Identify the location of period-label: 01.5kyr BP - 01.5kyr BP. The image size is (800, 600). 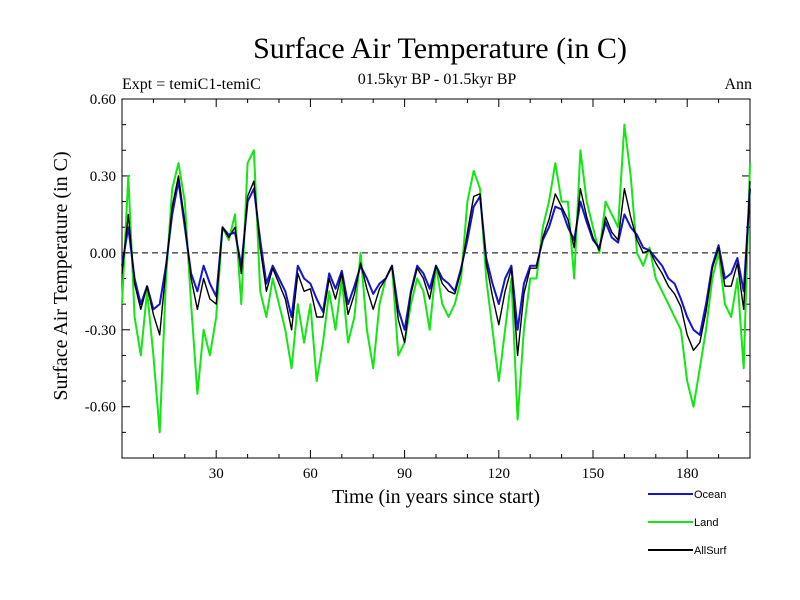
(437, 79).